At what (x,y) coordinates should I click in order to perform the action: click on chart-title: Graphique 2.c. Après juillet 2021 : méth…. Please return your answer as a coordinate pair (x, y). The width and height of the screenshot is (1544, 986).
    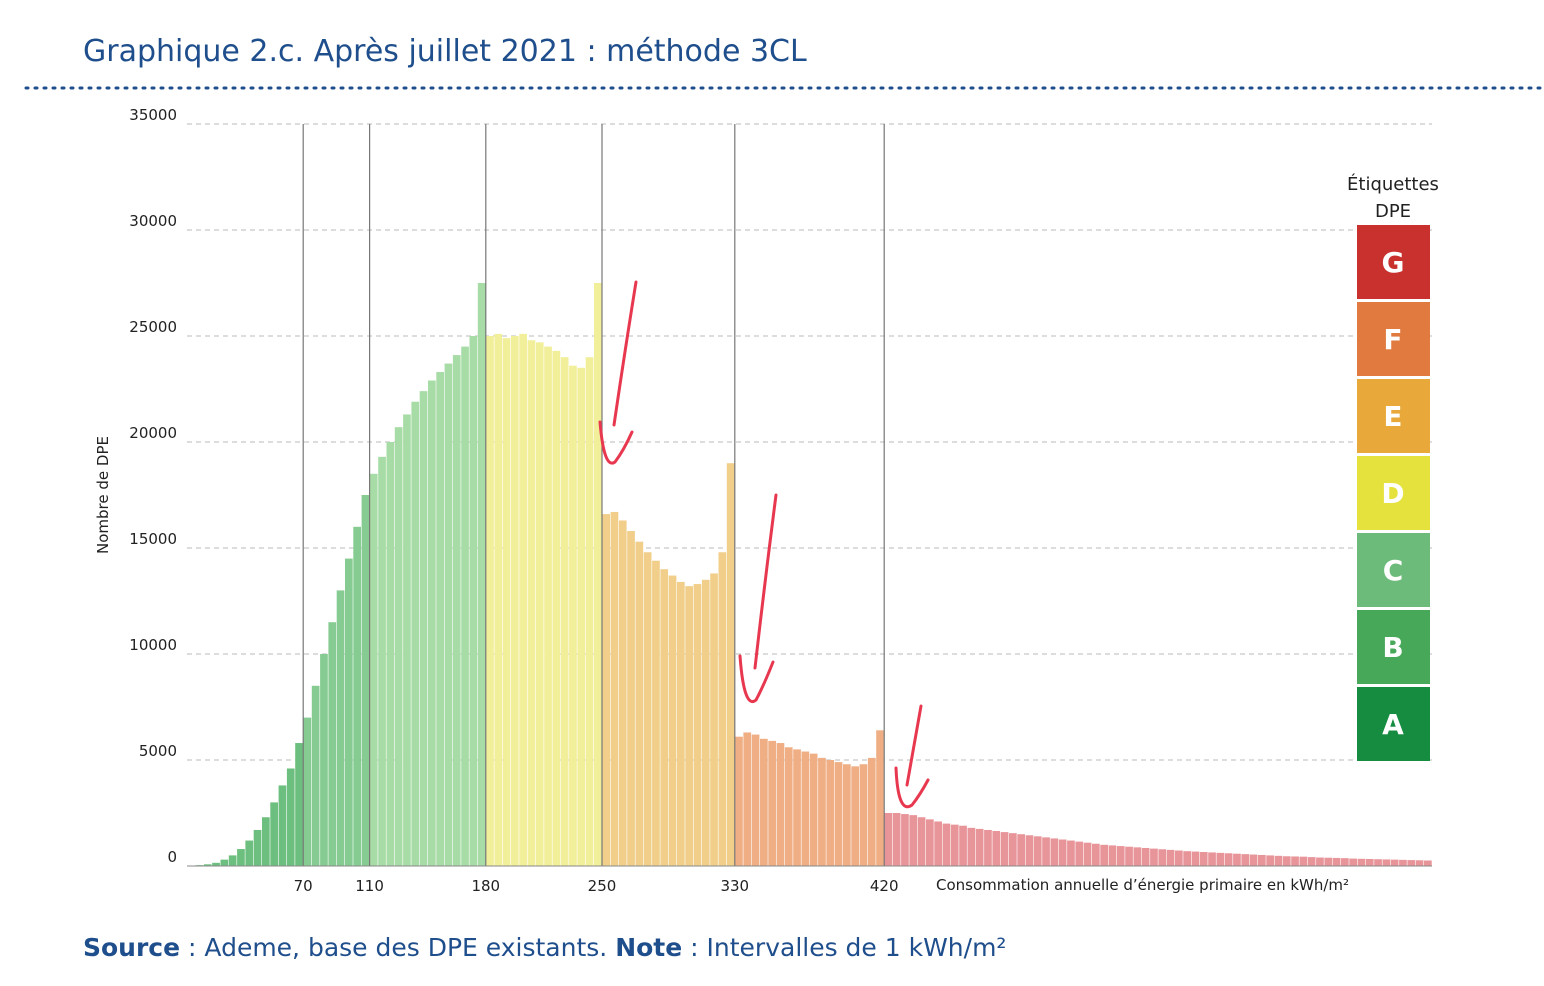
    Looking at the image, I should click on (445, 51).